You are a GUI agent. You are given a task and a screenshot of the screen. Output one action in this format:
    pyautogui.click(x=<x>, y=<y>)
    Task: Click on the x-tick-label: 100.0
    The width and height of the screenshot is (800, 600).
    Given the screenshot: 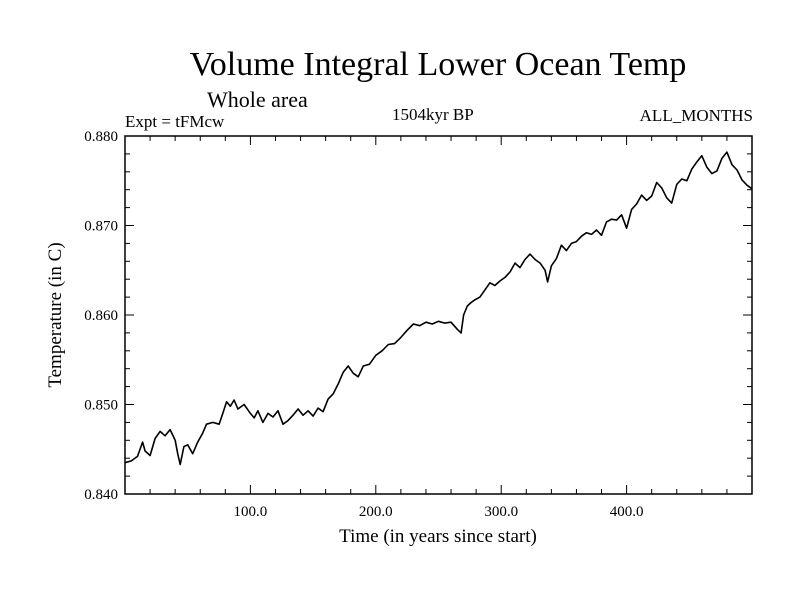 What is the action you would take?
    pyautogui.click(x=251, y=512)
    